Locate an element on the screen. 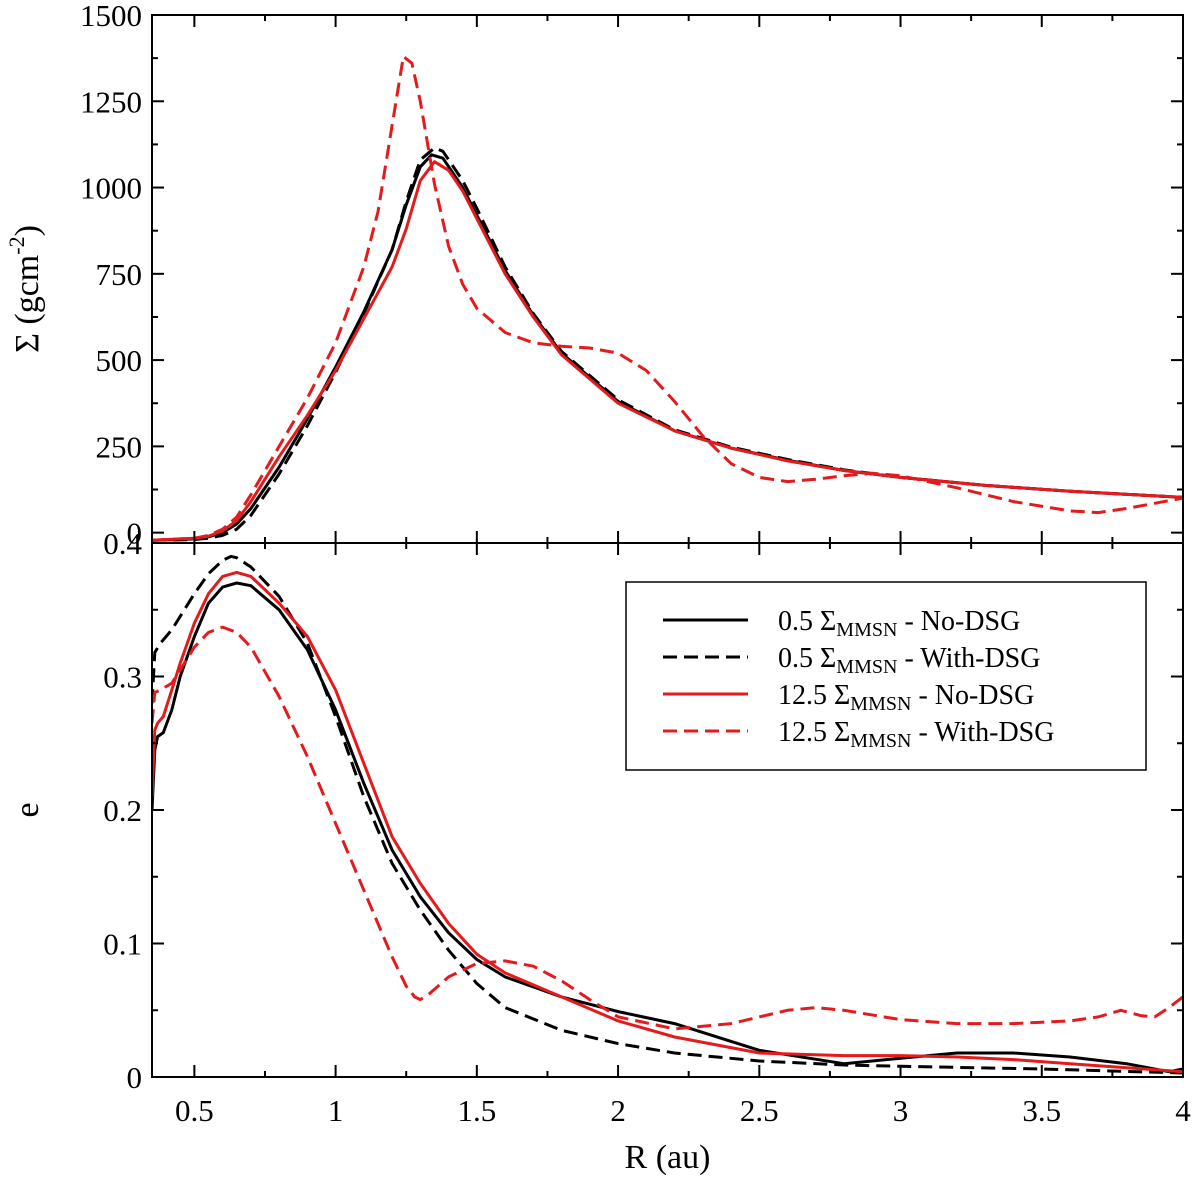 The width and height of the screenshot is (1200, 1186). legend-box is located at coordinates (886, 676).